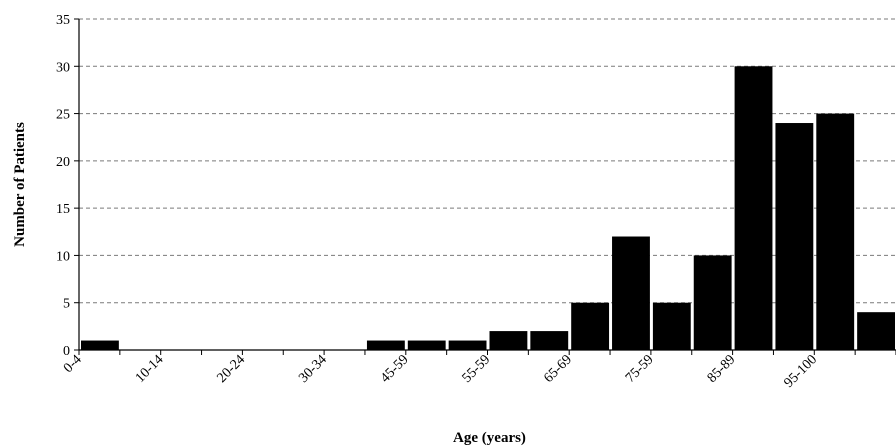 This screenshot has width=896, height=448. What do you see at coordinates (800, 371) in the screenshot?
I see `x-tick-label: 95-100` at bounding box center [800, 371].